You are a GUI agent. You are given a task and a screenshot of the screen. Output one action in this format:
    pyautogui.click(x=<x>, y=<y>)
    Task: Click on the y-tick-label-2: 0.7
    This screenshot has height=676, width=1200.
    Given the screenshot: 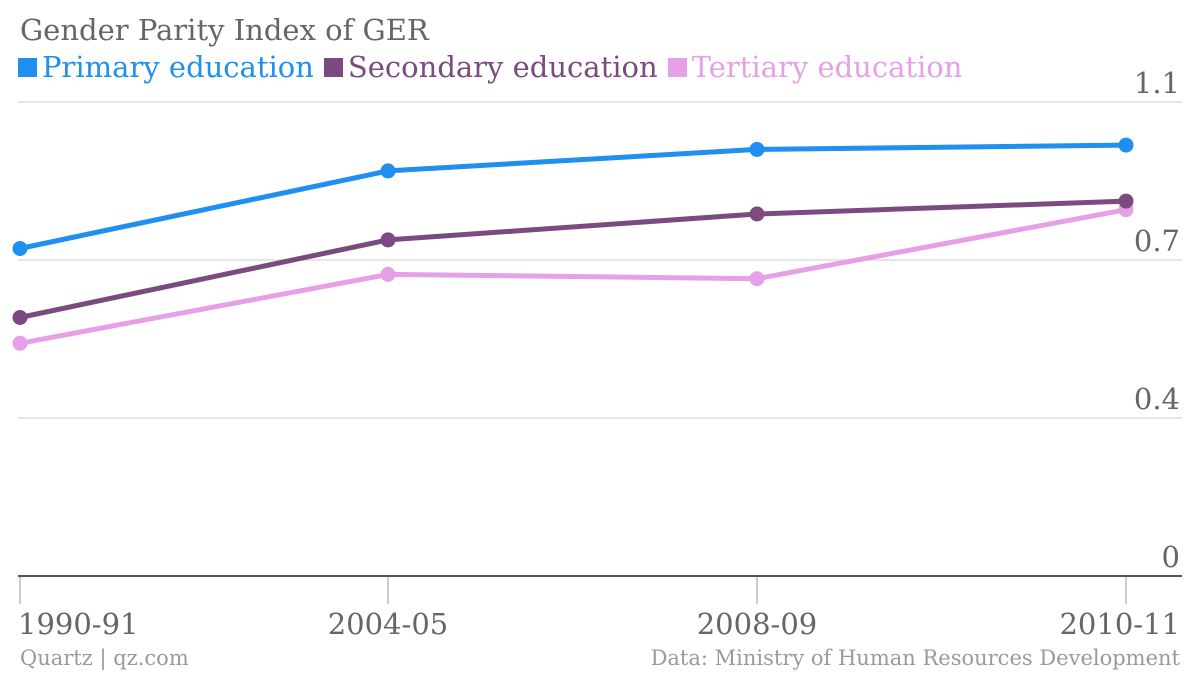 What is the action you would take?
    pyautogui.click(x=1157, y=241)
    